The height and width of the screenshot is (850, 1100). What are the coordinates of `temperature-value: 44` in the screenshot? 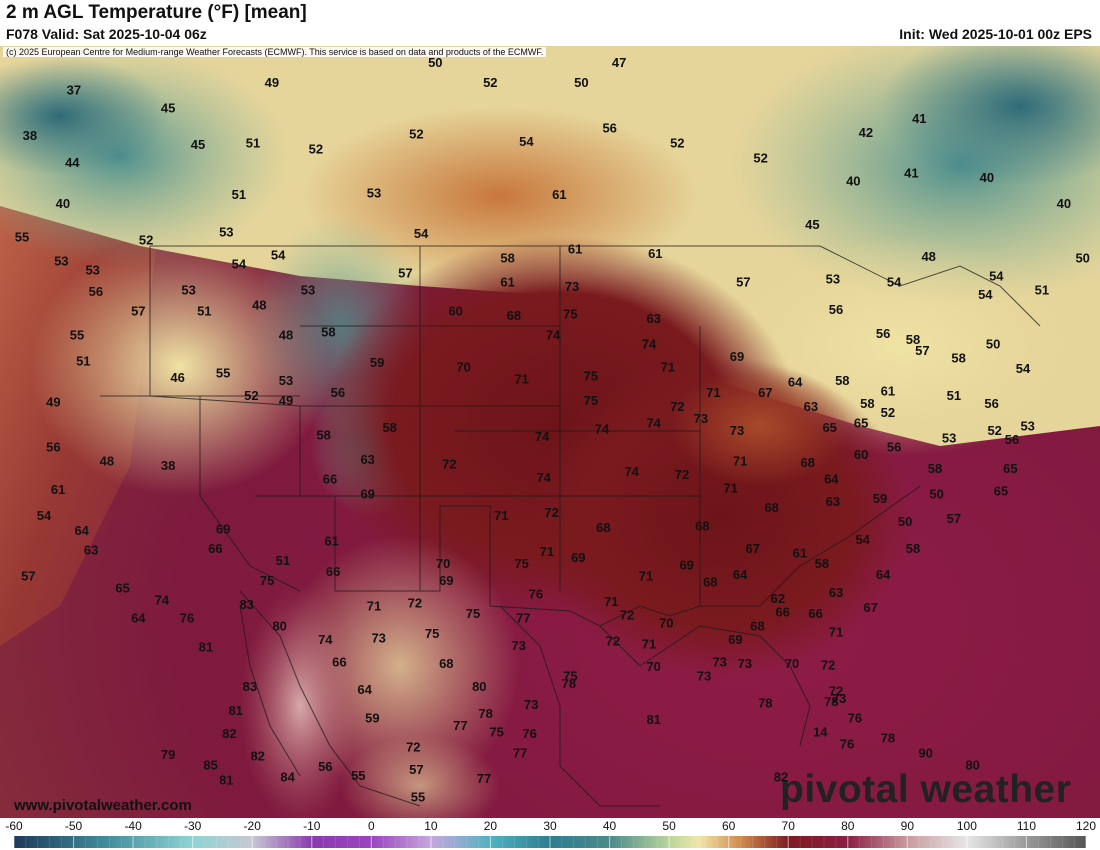 It's located at (72, 162).